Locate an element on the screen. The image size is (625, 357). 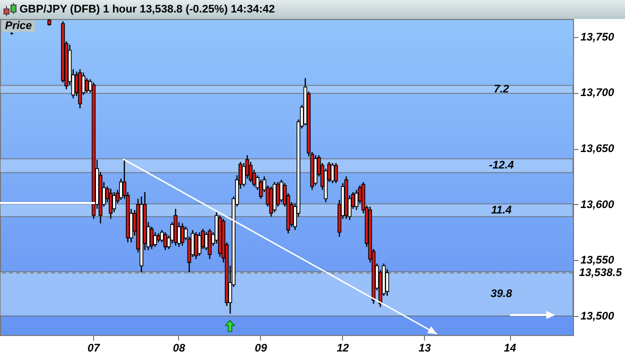
y-tick-label: 13,750 is located at coordinates (598, 37).